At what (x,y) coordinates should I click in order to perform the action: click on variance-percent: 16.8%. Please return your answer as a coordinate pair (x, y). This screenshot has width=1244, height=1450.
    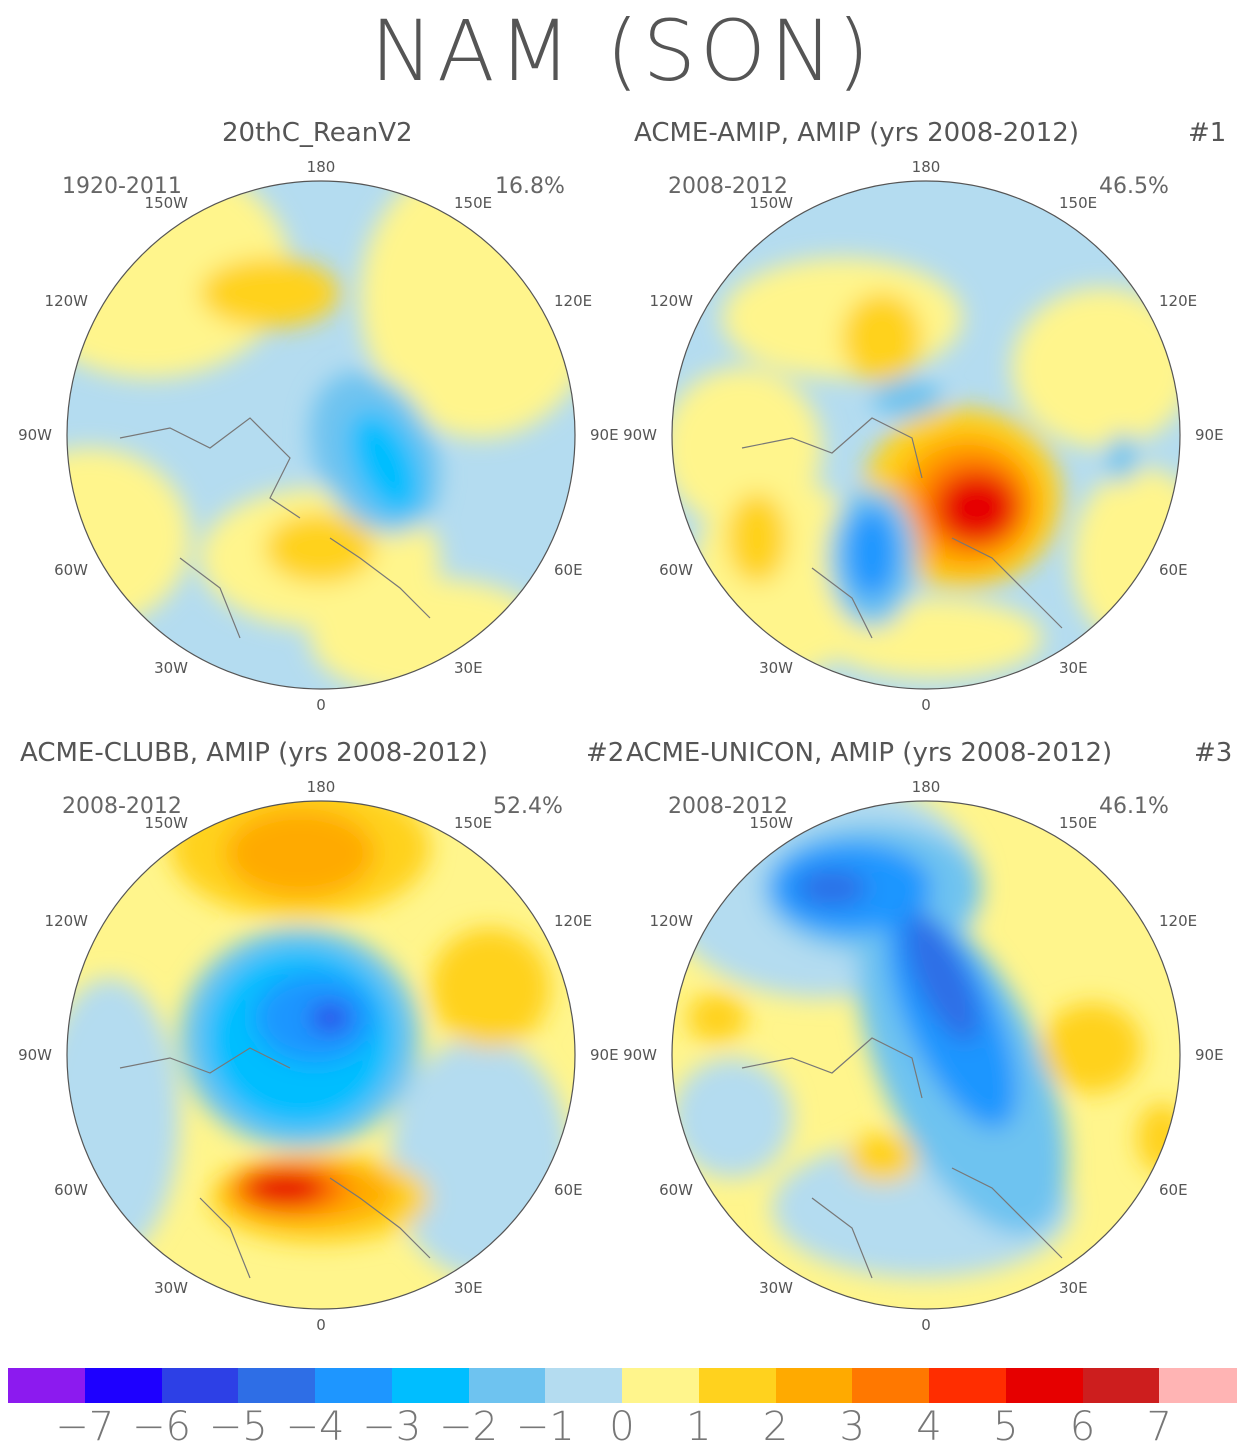
    Looking at the image, I should click on (530, 186).